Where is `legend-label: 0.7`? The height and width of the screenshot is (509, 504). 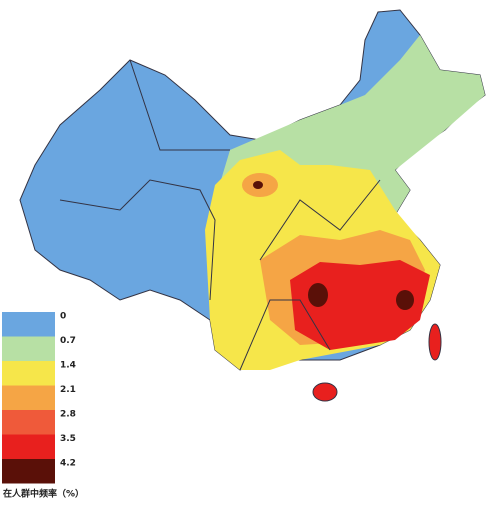 legend-label: 0.7 is located at coordinates (68, 341).